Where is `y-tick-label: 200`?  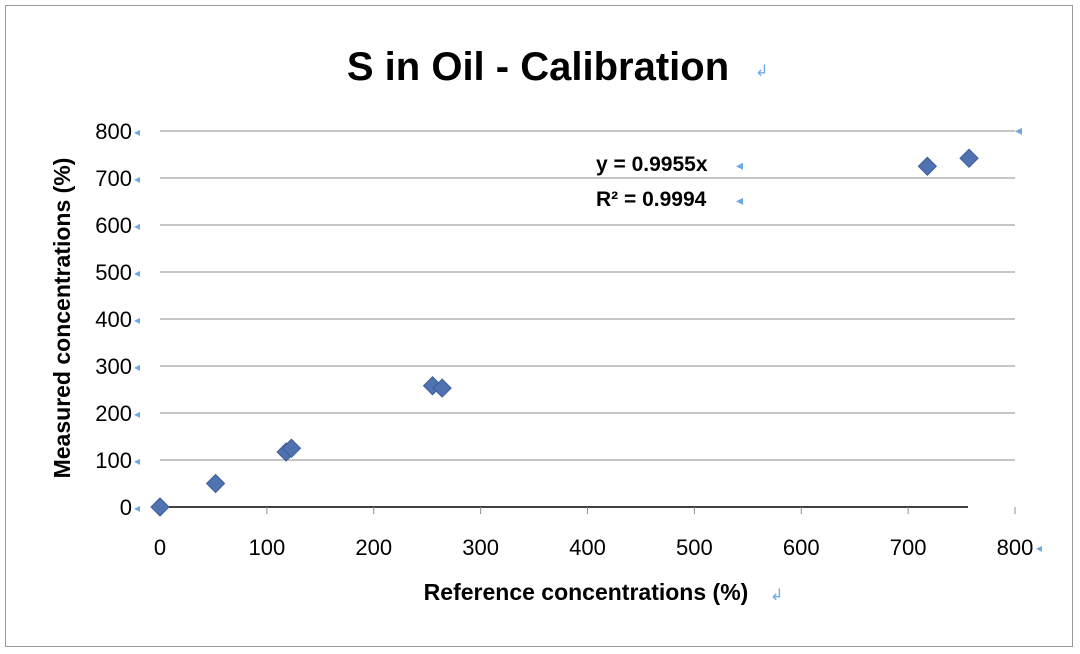
y-tick-label: 200 is located at coordinates (113, 413).